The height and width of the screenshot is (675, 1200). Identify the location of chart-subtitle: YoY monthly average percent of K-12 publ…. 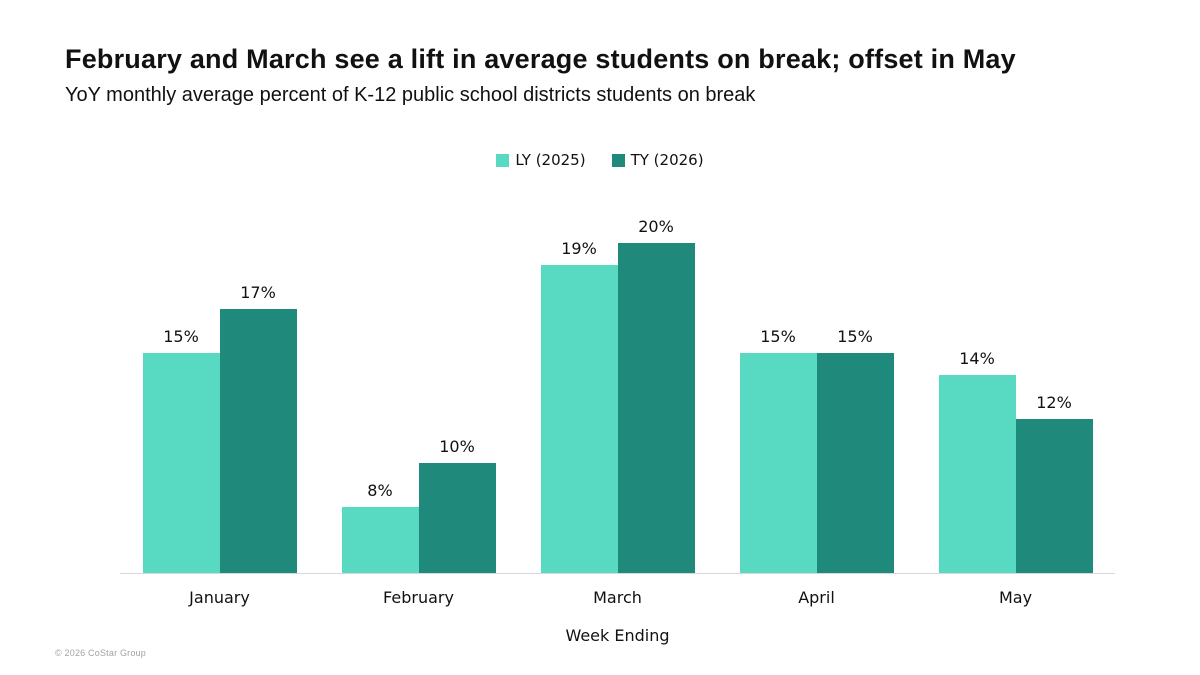
(410, 95).